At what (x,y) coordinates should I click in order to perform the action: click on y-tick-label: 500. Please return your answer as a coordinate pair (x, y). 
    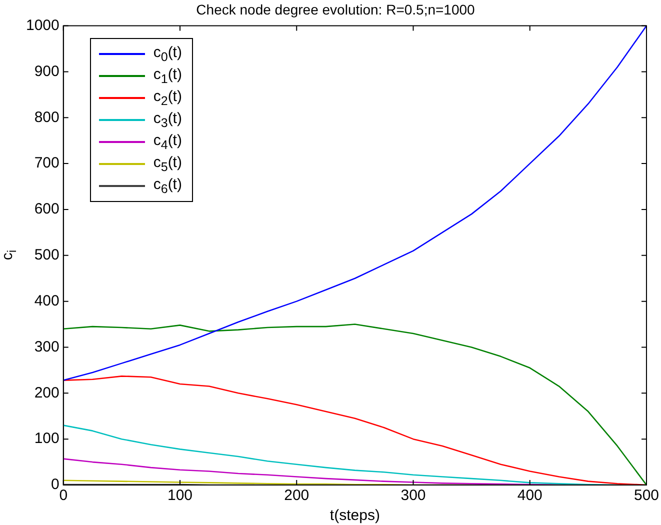
    Looking at the image, I should click on (47, 255).